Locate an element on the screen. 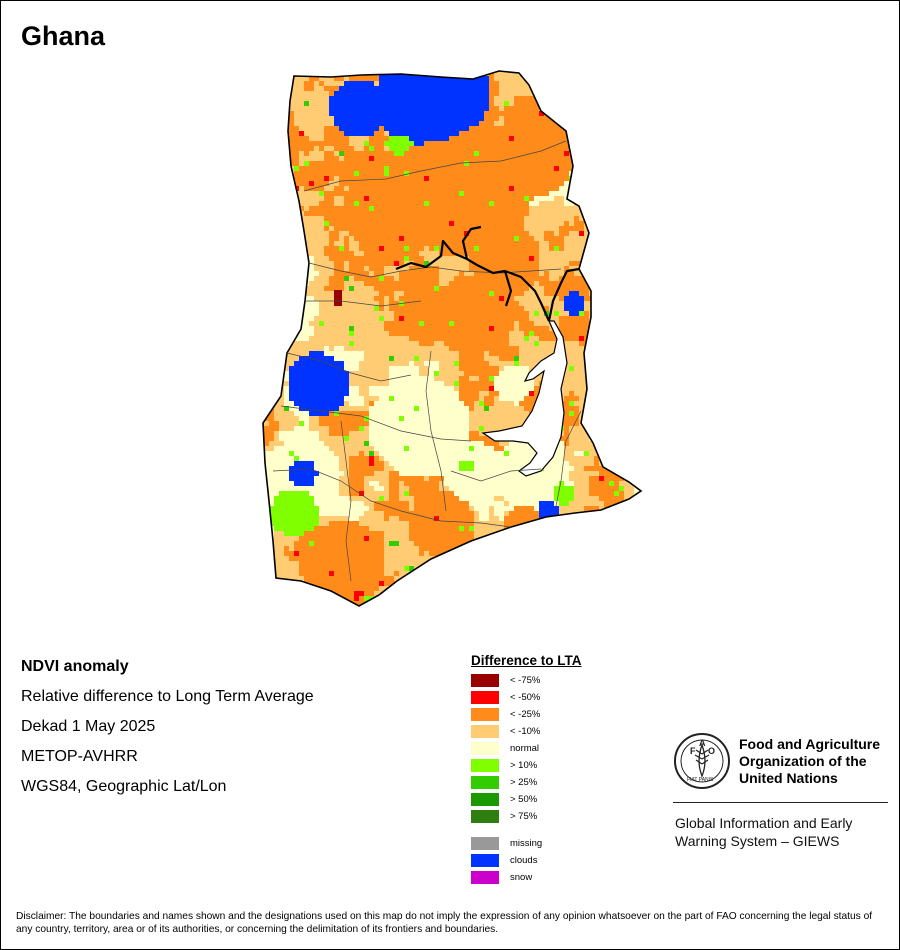 This screenshot has height=950, width=900. legend-label: missing is located at coordinates (526, 843).